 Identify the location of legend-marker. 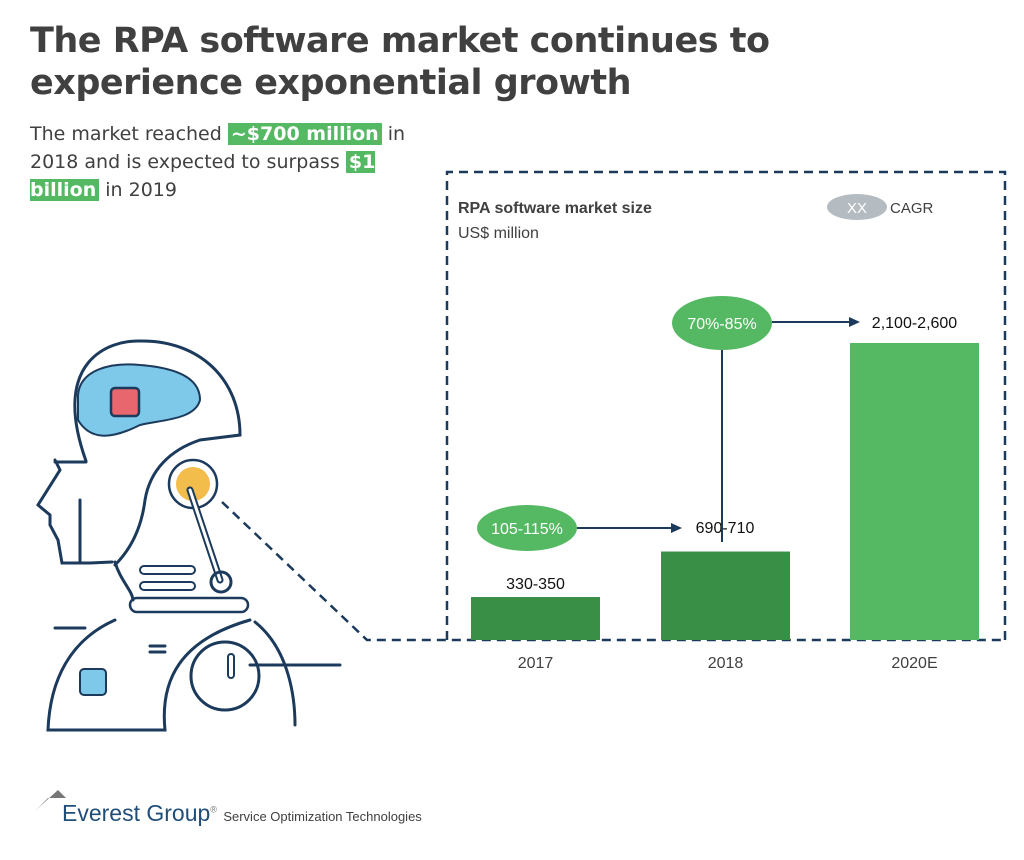
(857, 207).